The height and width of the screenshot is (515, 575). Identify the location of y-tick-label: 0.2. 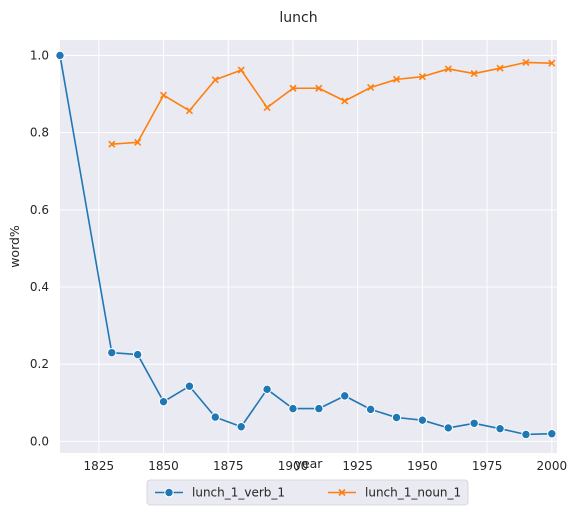
(39, 364).